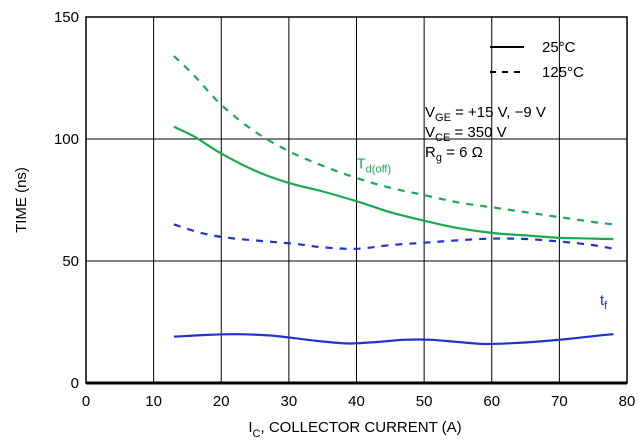 Image resolution: width=639 pixels, height=445 pixels. I want to click on series-label-main: t, so click(602, 300).